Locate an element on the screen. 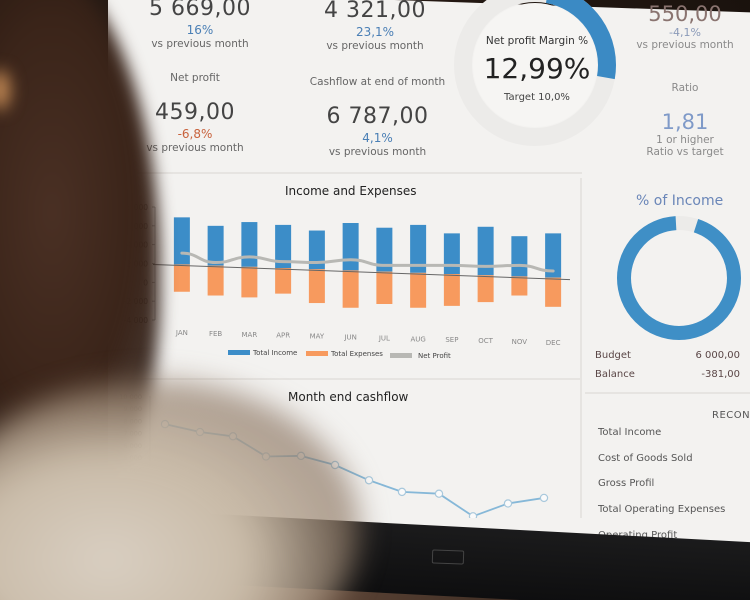 This screenshot has height=600, width=750. kpi-top-right: 550,00 -4,1% vs previous month is located at coordinates (685, 26).